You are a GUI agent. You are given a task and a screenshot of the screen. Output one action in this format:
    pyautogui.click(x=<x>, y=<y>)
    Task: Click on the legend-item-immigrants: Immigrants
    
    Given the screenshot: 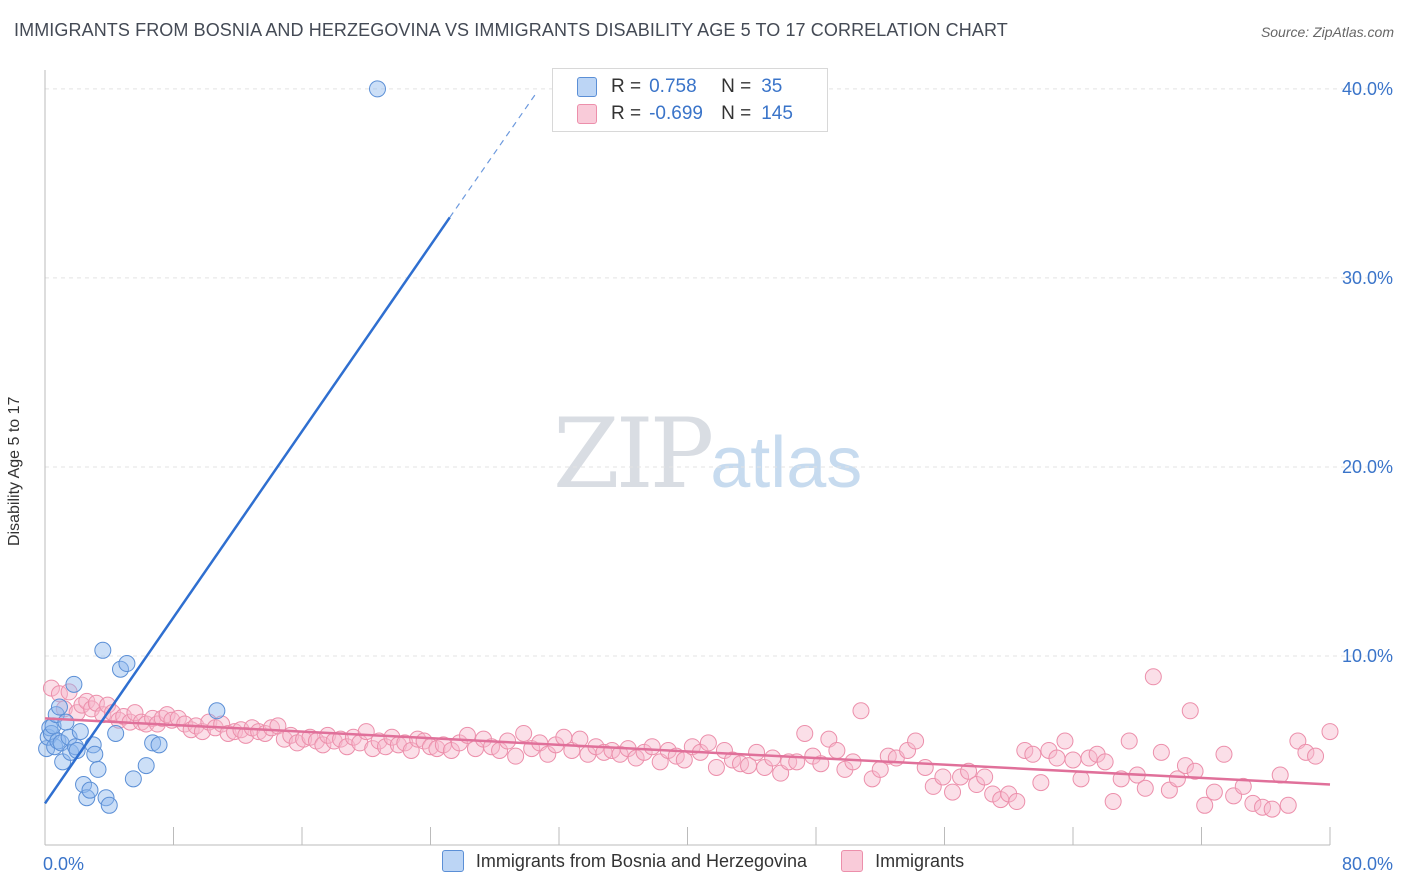 What is the action you would take?
    pyautogui.click(x=902, y=861)
    